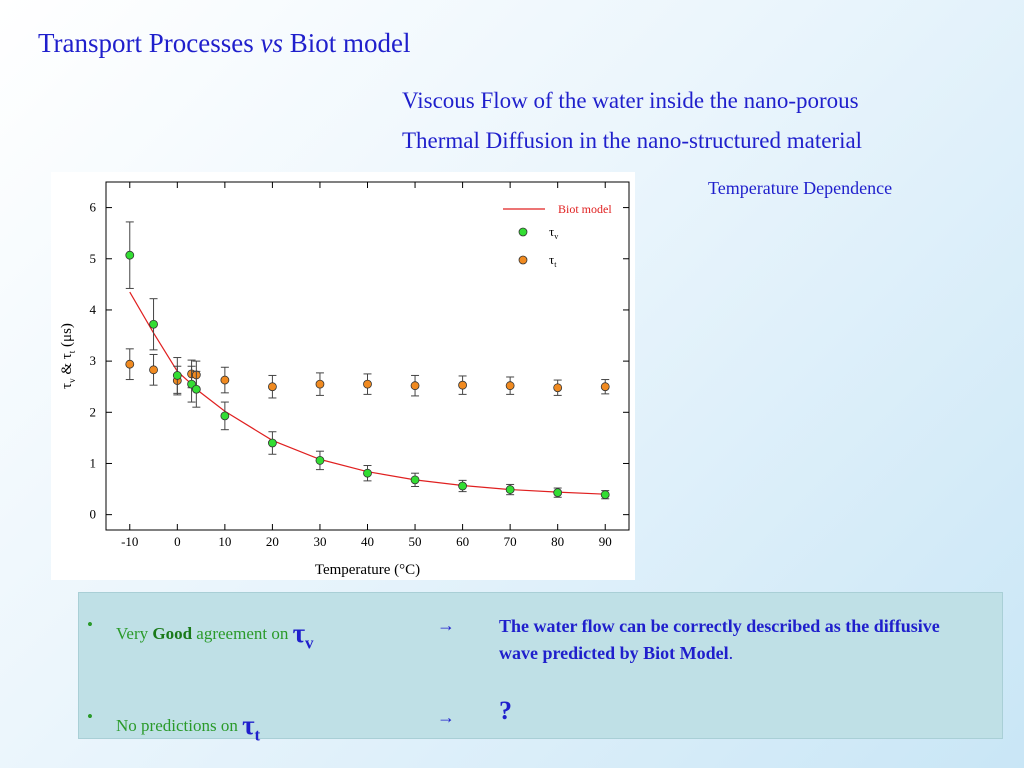 Image resolution: width=1024 pixels, height=768 pixels. Describe the element at coordinates (367, 541) in the screenshot. I see `x-tick-label: 40` at that location.